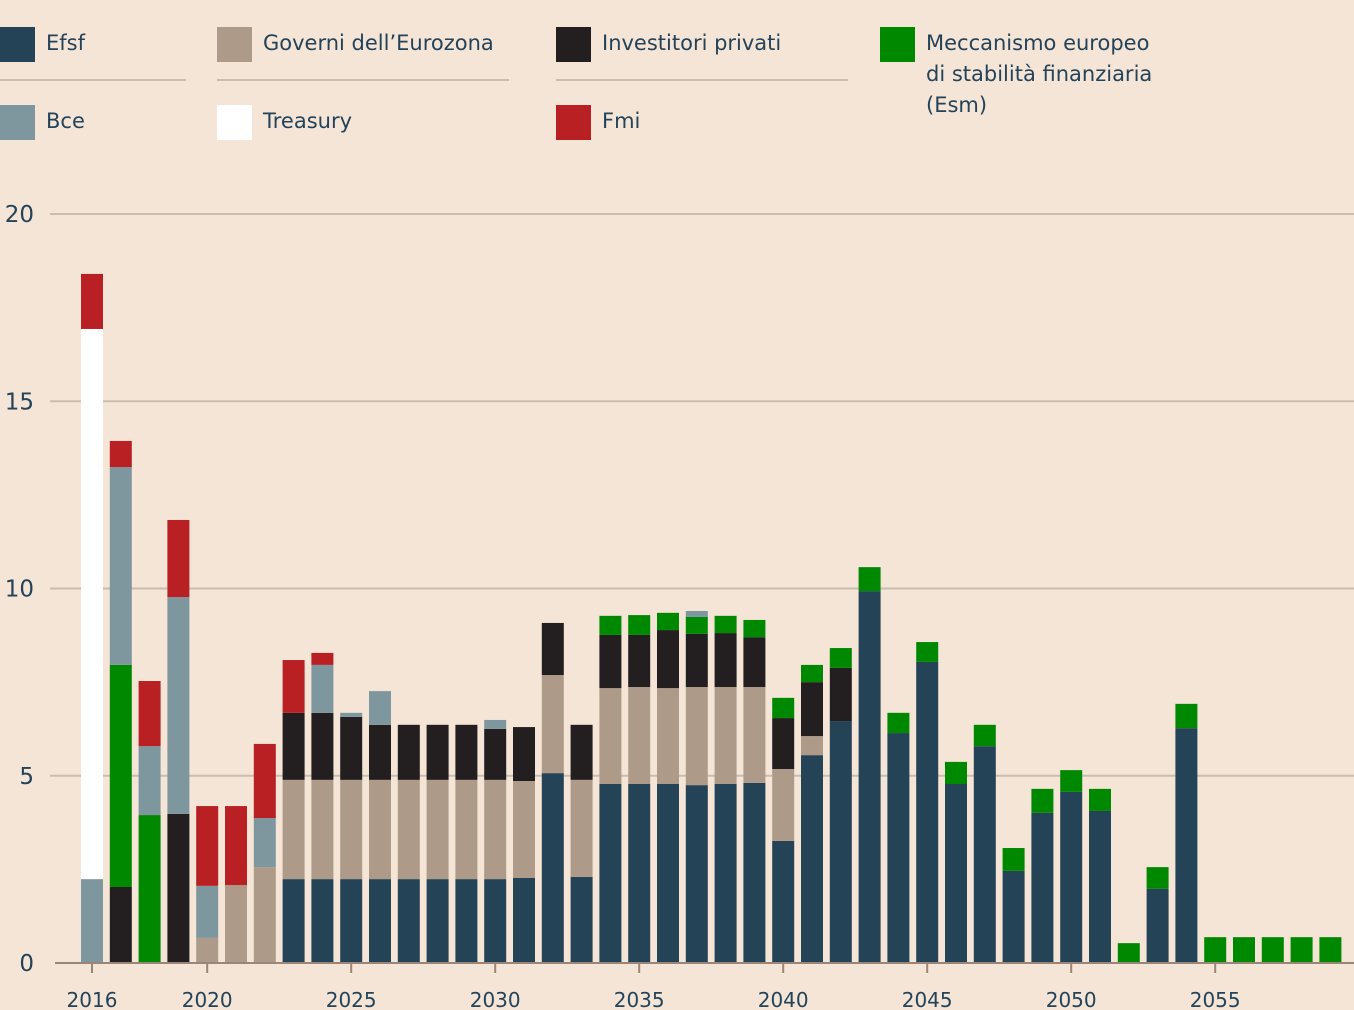 This screenshot has height=1010, width=1354. What do you see at coordinates (552, 868) in the screenshot?
I see `bar-segment-efsf-2032` at bounding box center [552, 868].